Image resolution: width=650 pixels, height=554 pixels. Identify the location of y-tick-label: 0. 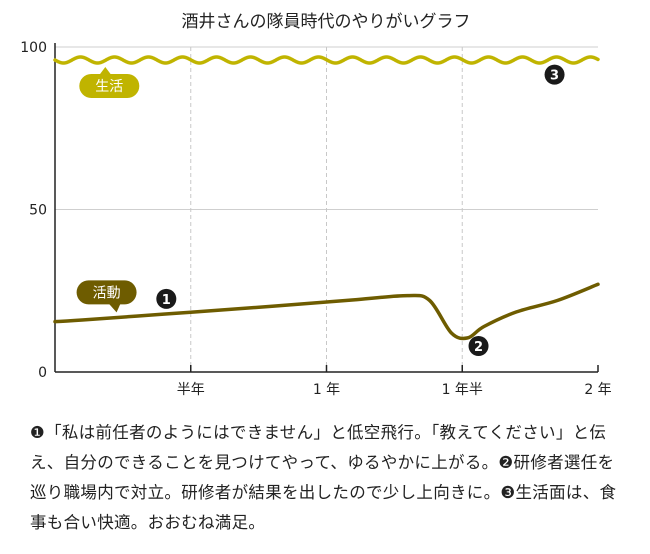
(42, 373).